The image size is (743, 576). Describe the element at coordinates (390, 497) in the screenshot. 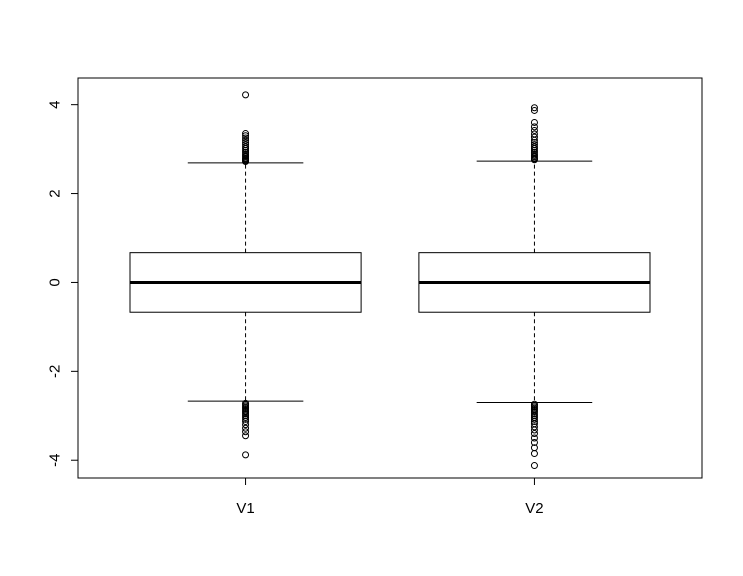

I see `x-axis: V1 V2` at that location.